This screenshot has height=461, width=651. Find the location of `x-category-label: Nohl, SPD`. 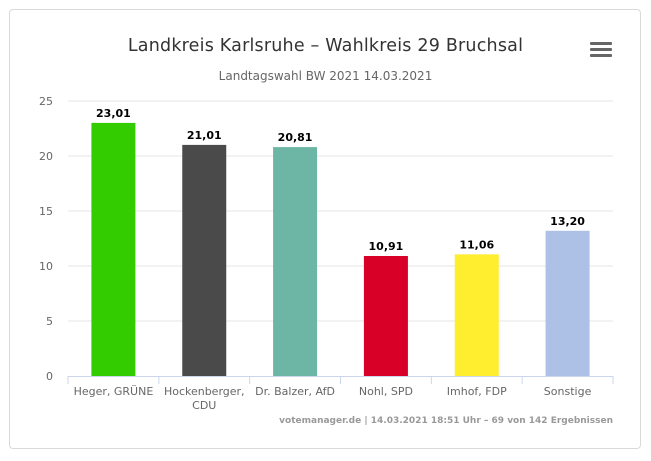

x-category-label: Nohl, SPD is located at coordinates (386, 391).